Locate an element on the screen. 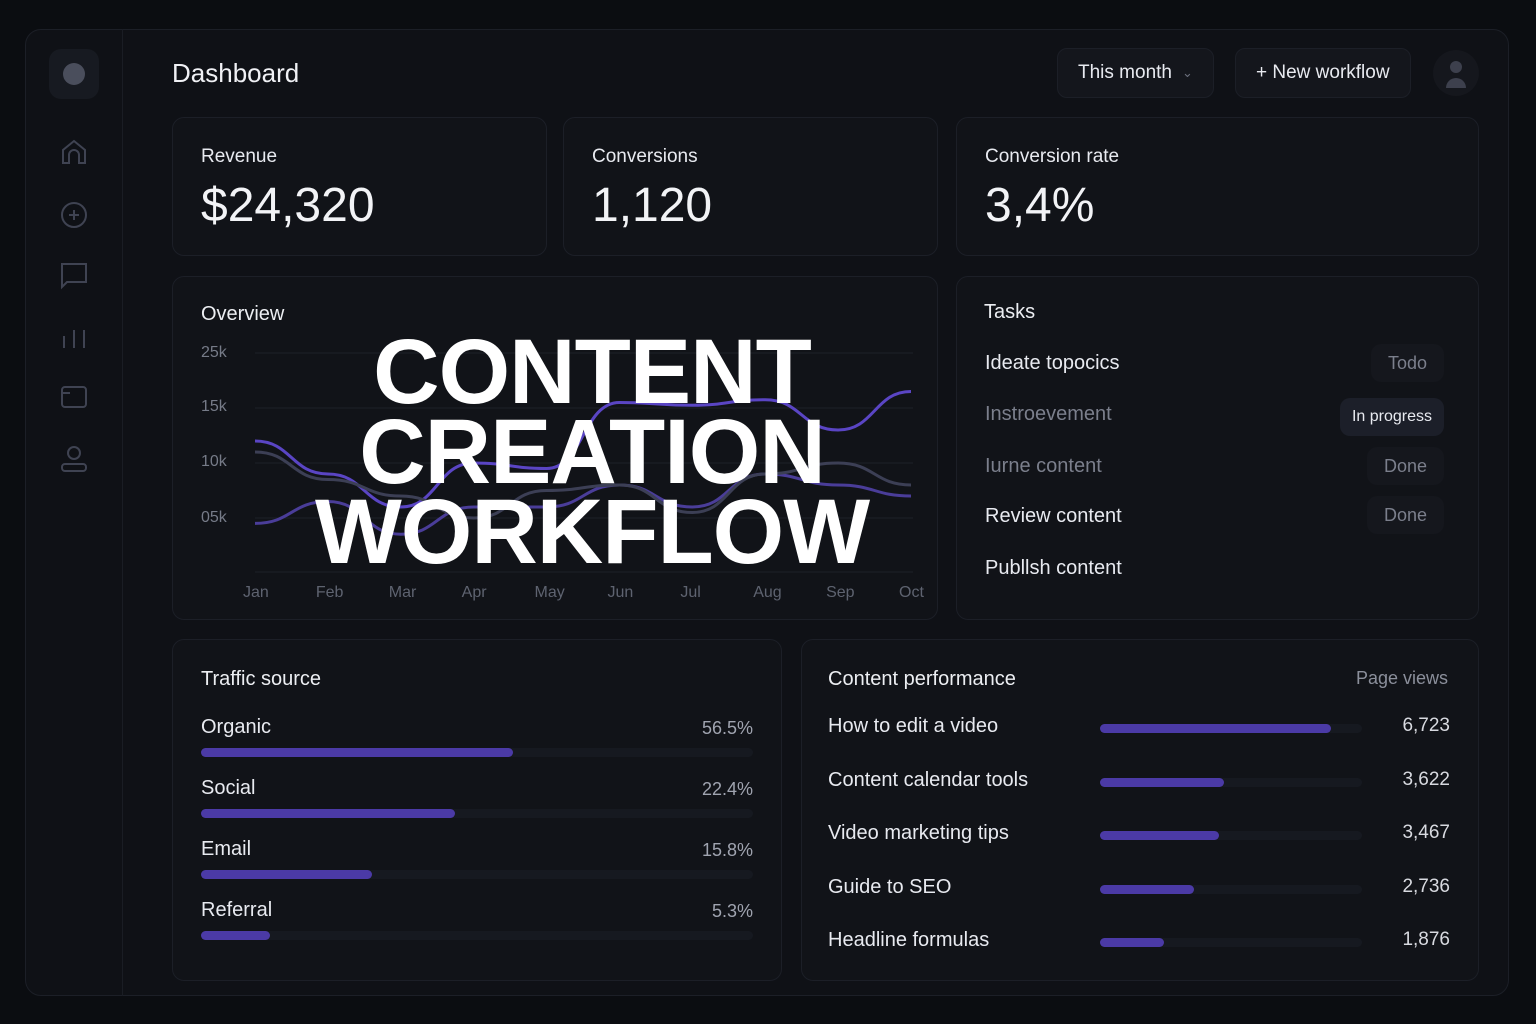 The image size is (1536, 1024). window-icon is located at coordinates (74, 397).